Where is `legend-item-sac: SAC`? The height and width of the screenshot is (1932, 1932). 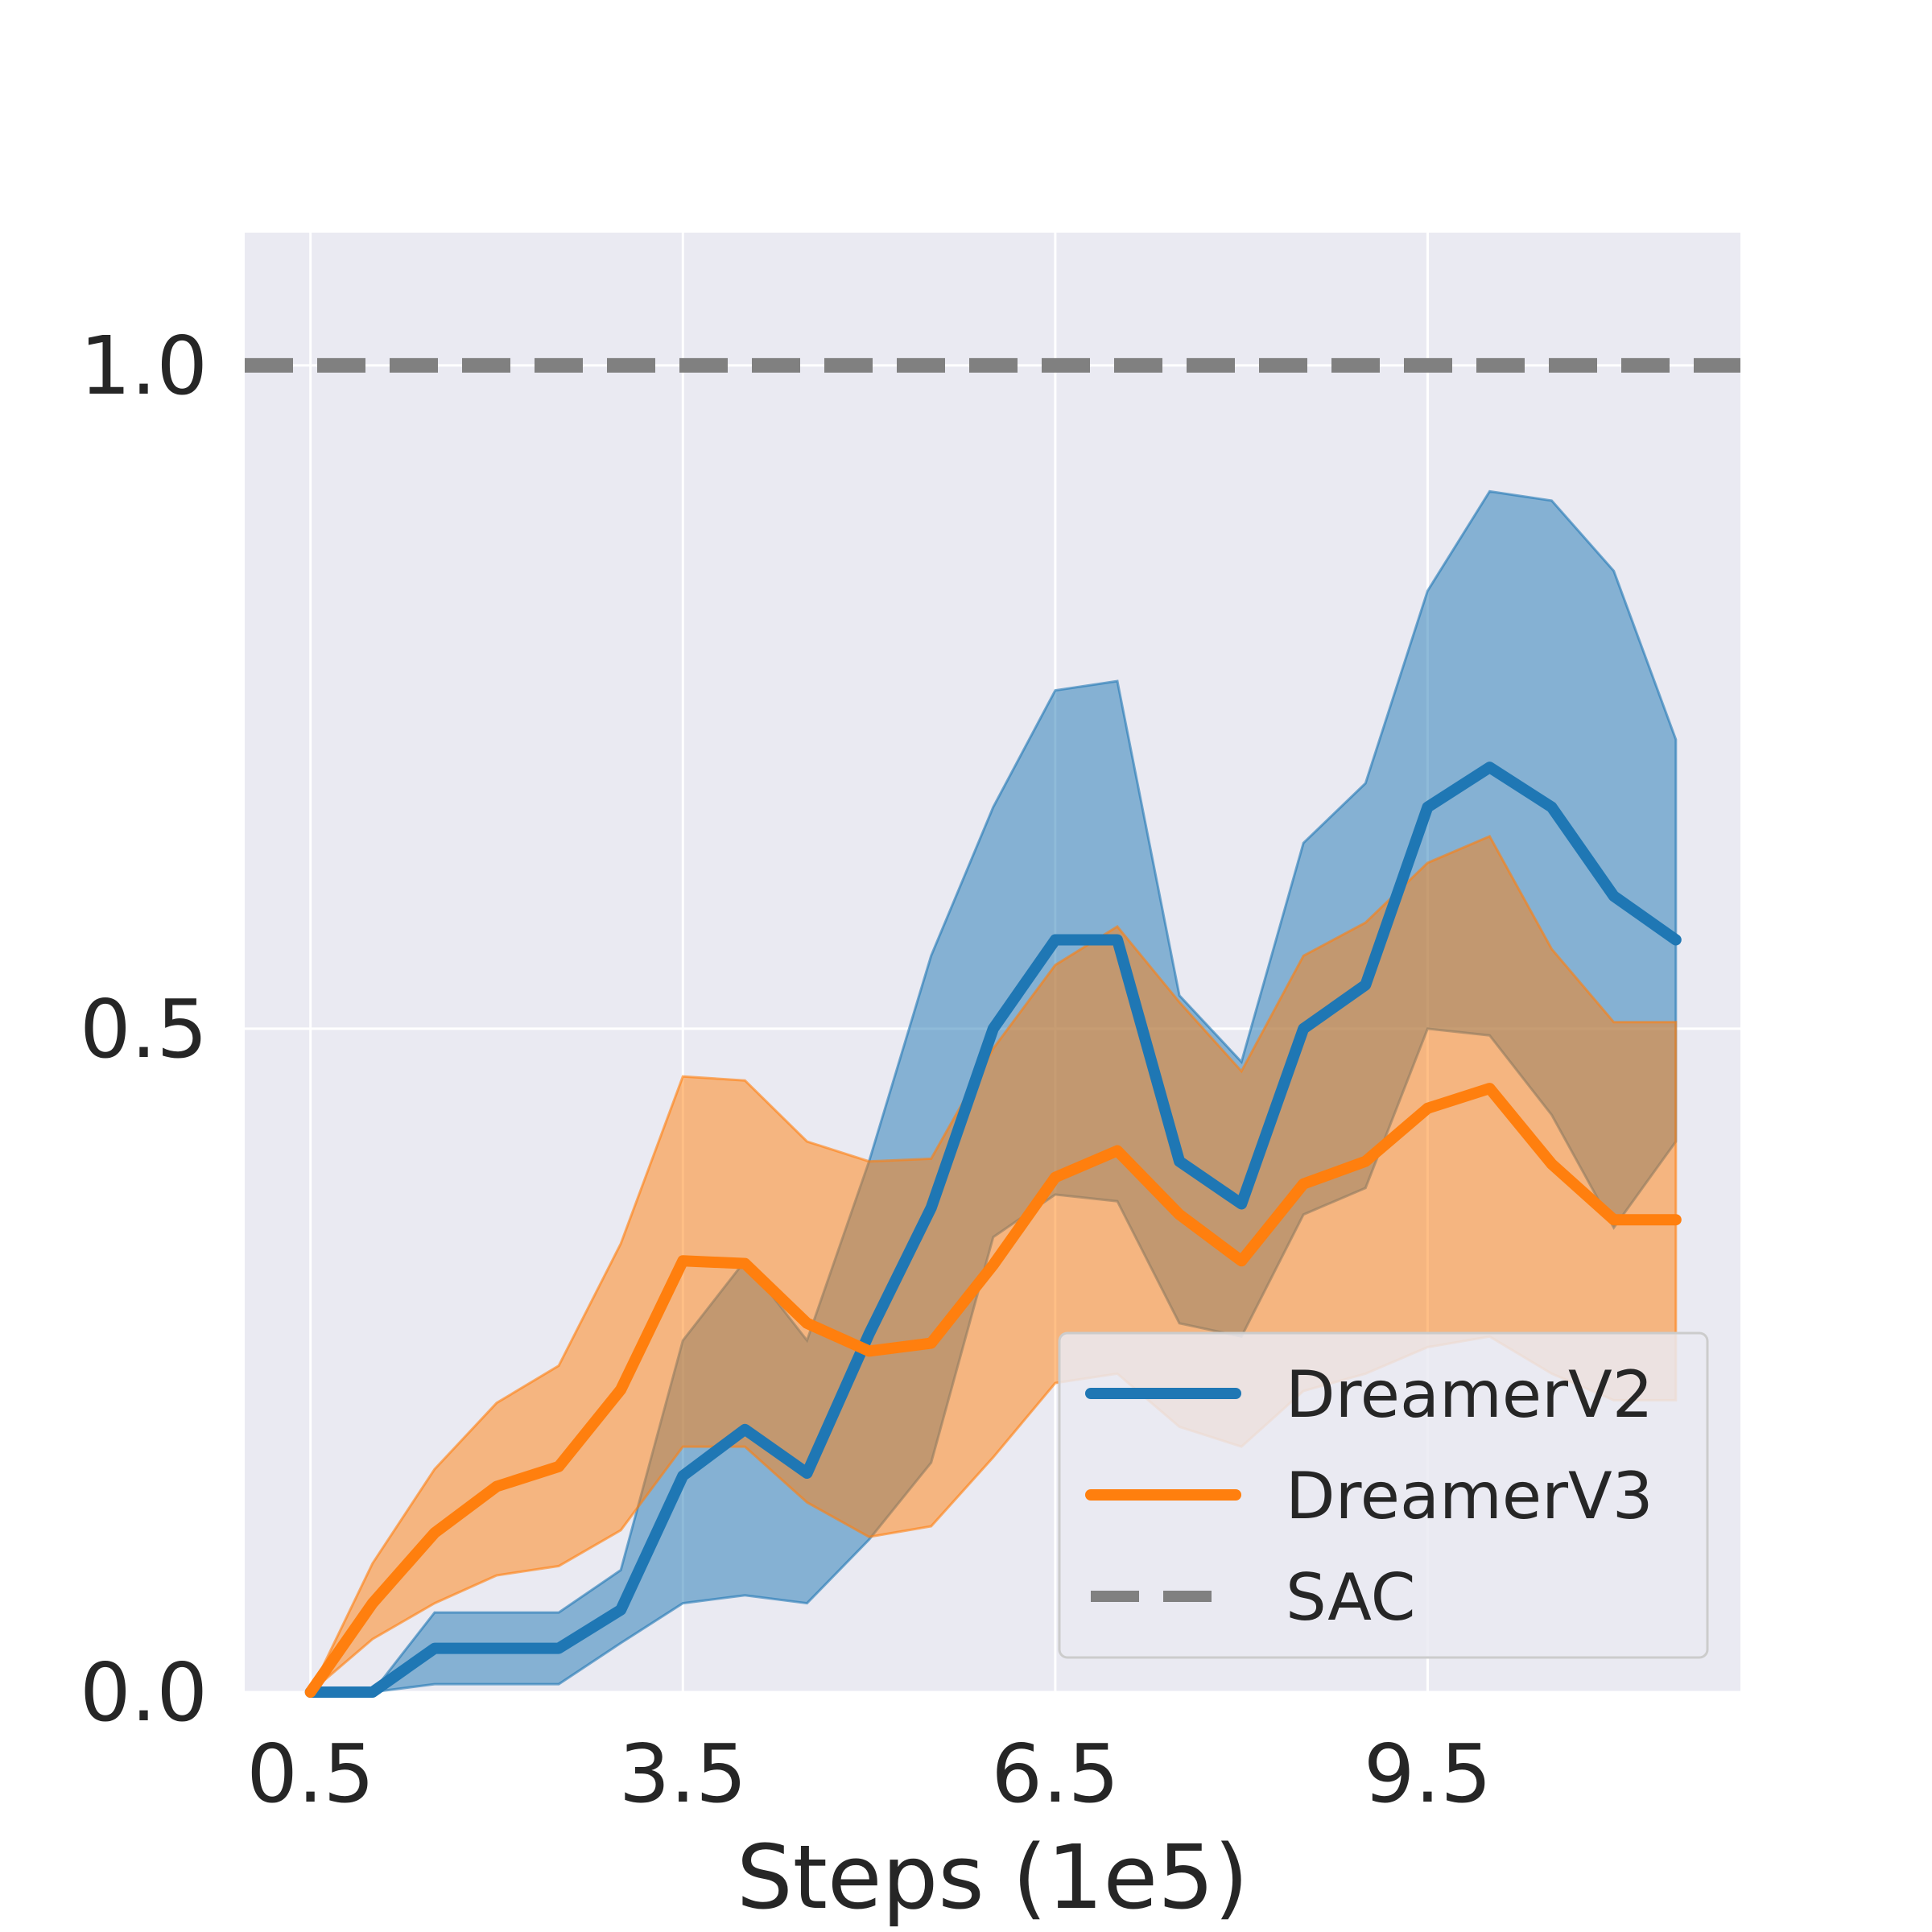 legend-item-sac: SAC is located at coordinates (1253, 1597).